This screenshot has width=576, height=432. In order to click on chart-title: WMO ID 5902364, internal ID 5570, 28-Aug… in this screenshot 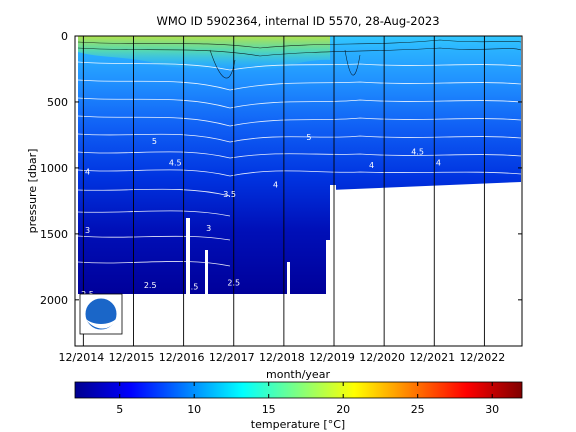, I will do `click(297, 21)`.